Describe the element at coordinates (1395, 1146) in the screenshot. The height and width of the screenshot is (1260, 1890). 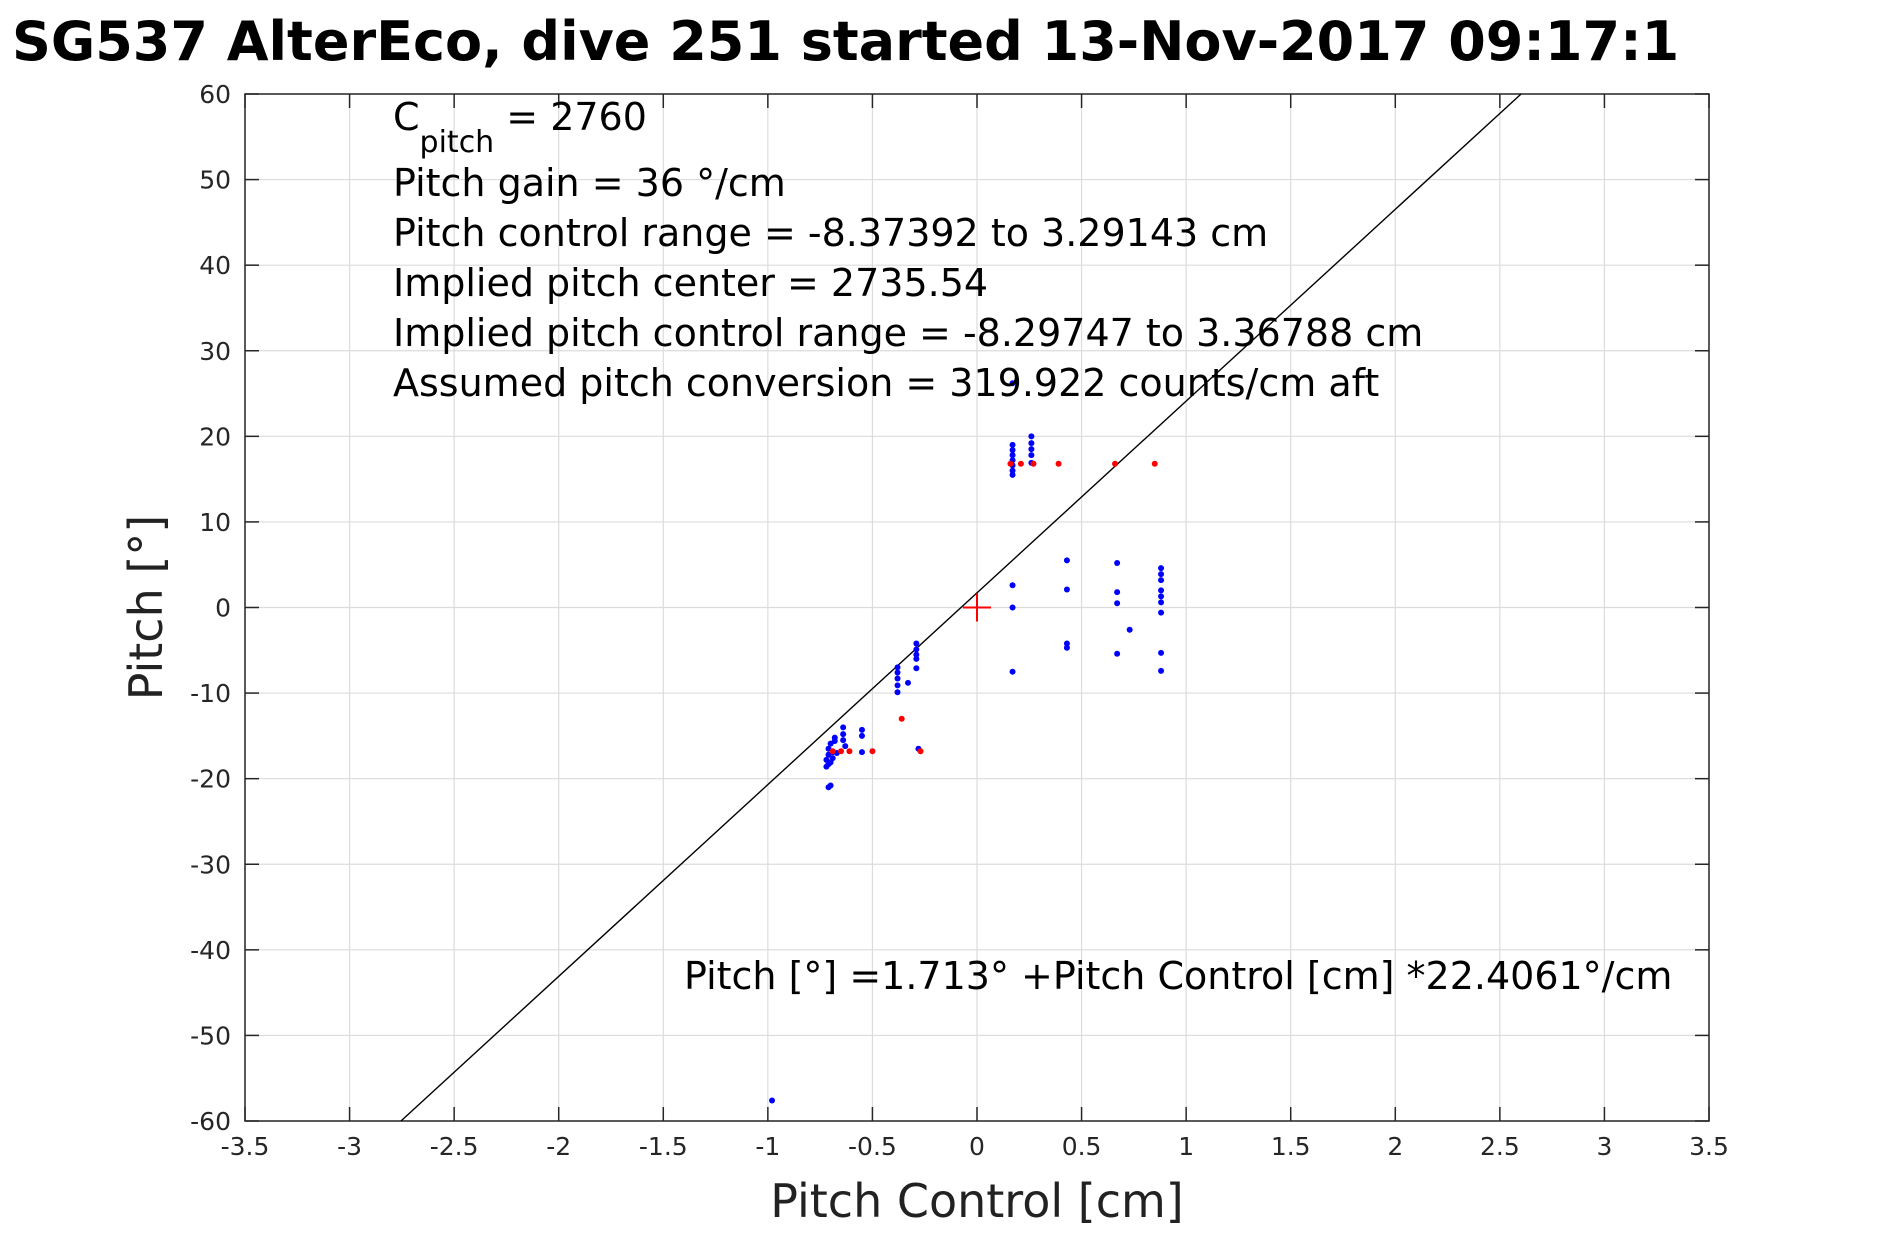
I see `x-tick-label: 2` at that location.